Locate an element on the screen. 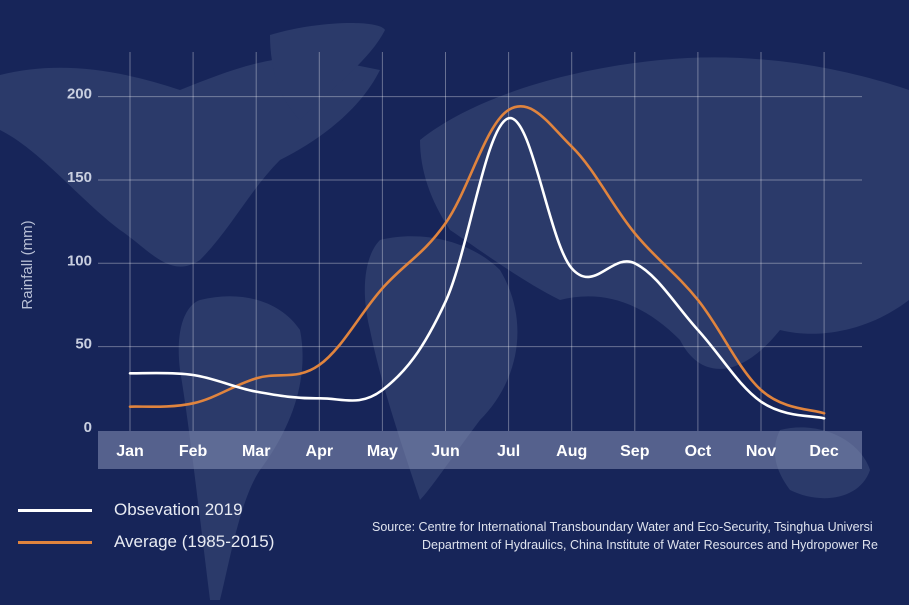 The height and width of the screenshot is (605, 909). y-tick-label: 50 is located at coordinates (83, 344).